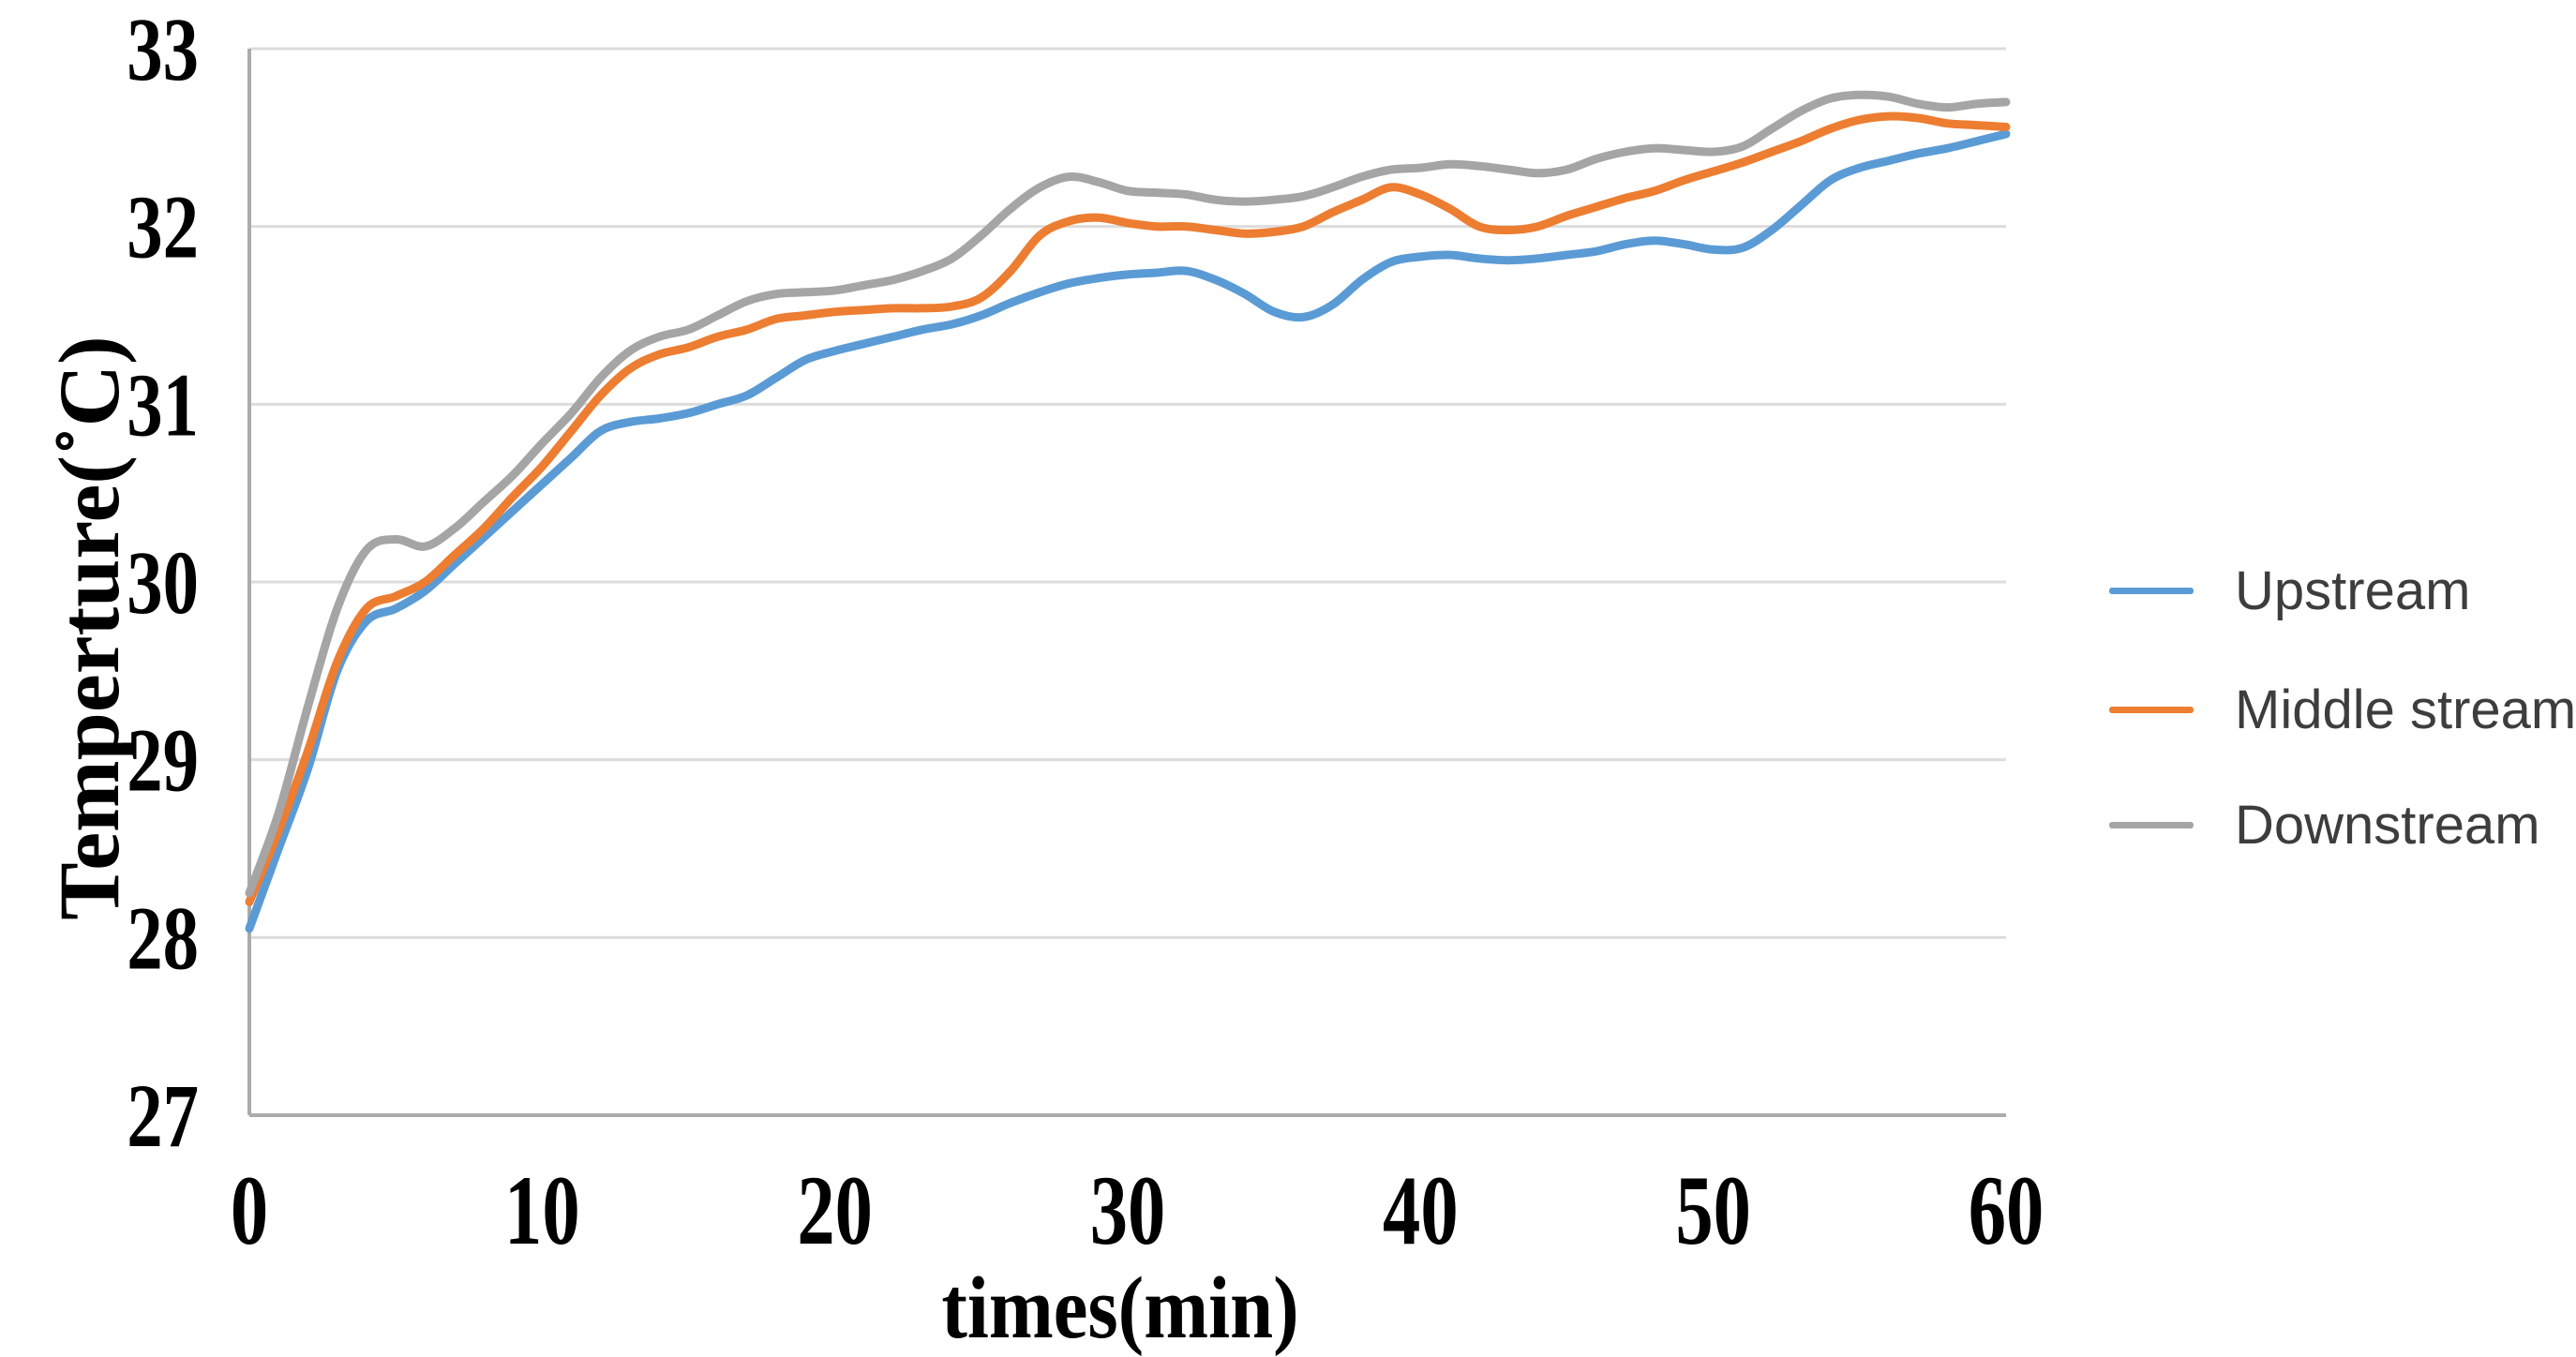 The width and height of the screenshot is (2576, 1357). What do you see at coordinates (163, 938) in the screenshot?
I see `y-tick-label: 28` at bounding box center [163, 938].